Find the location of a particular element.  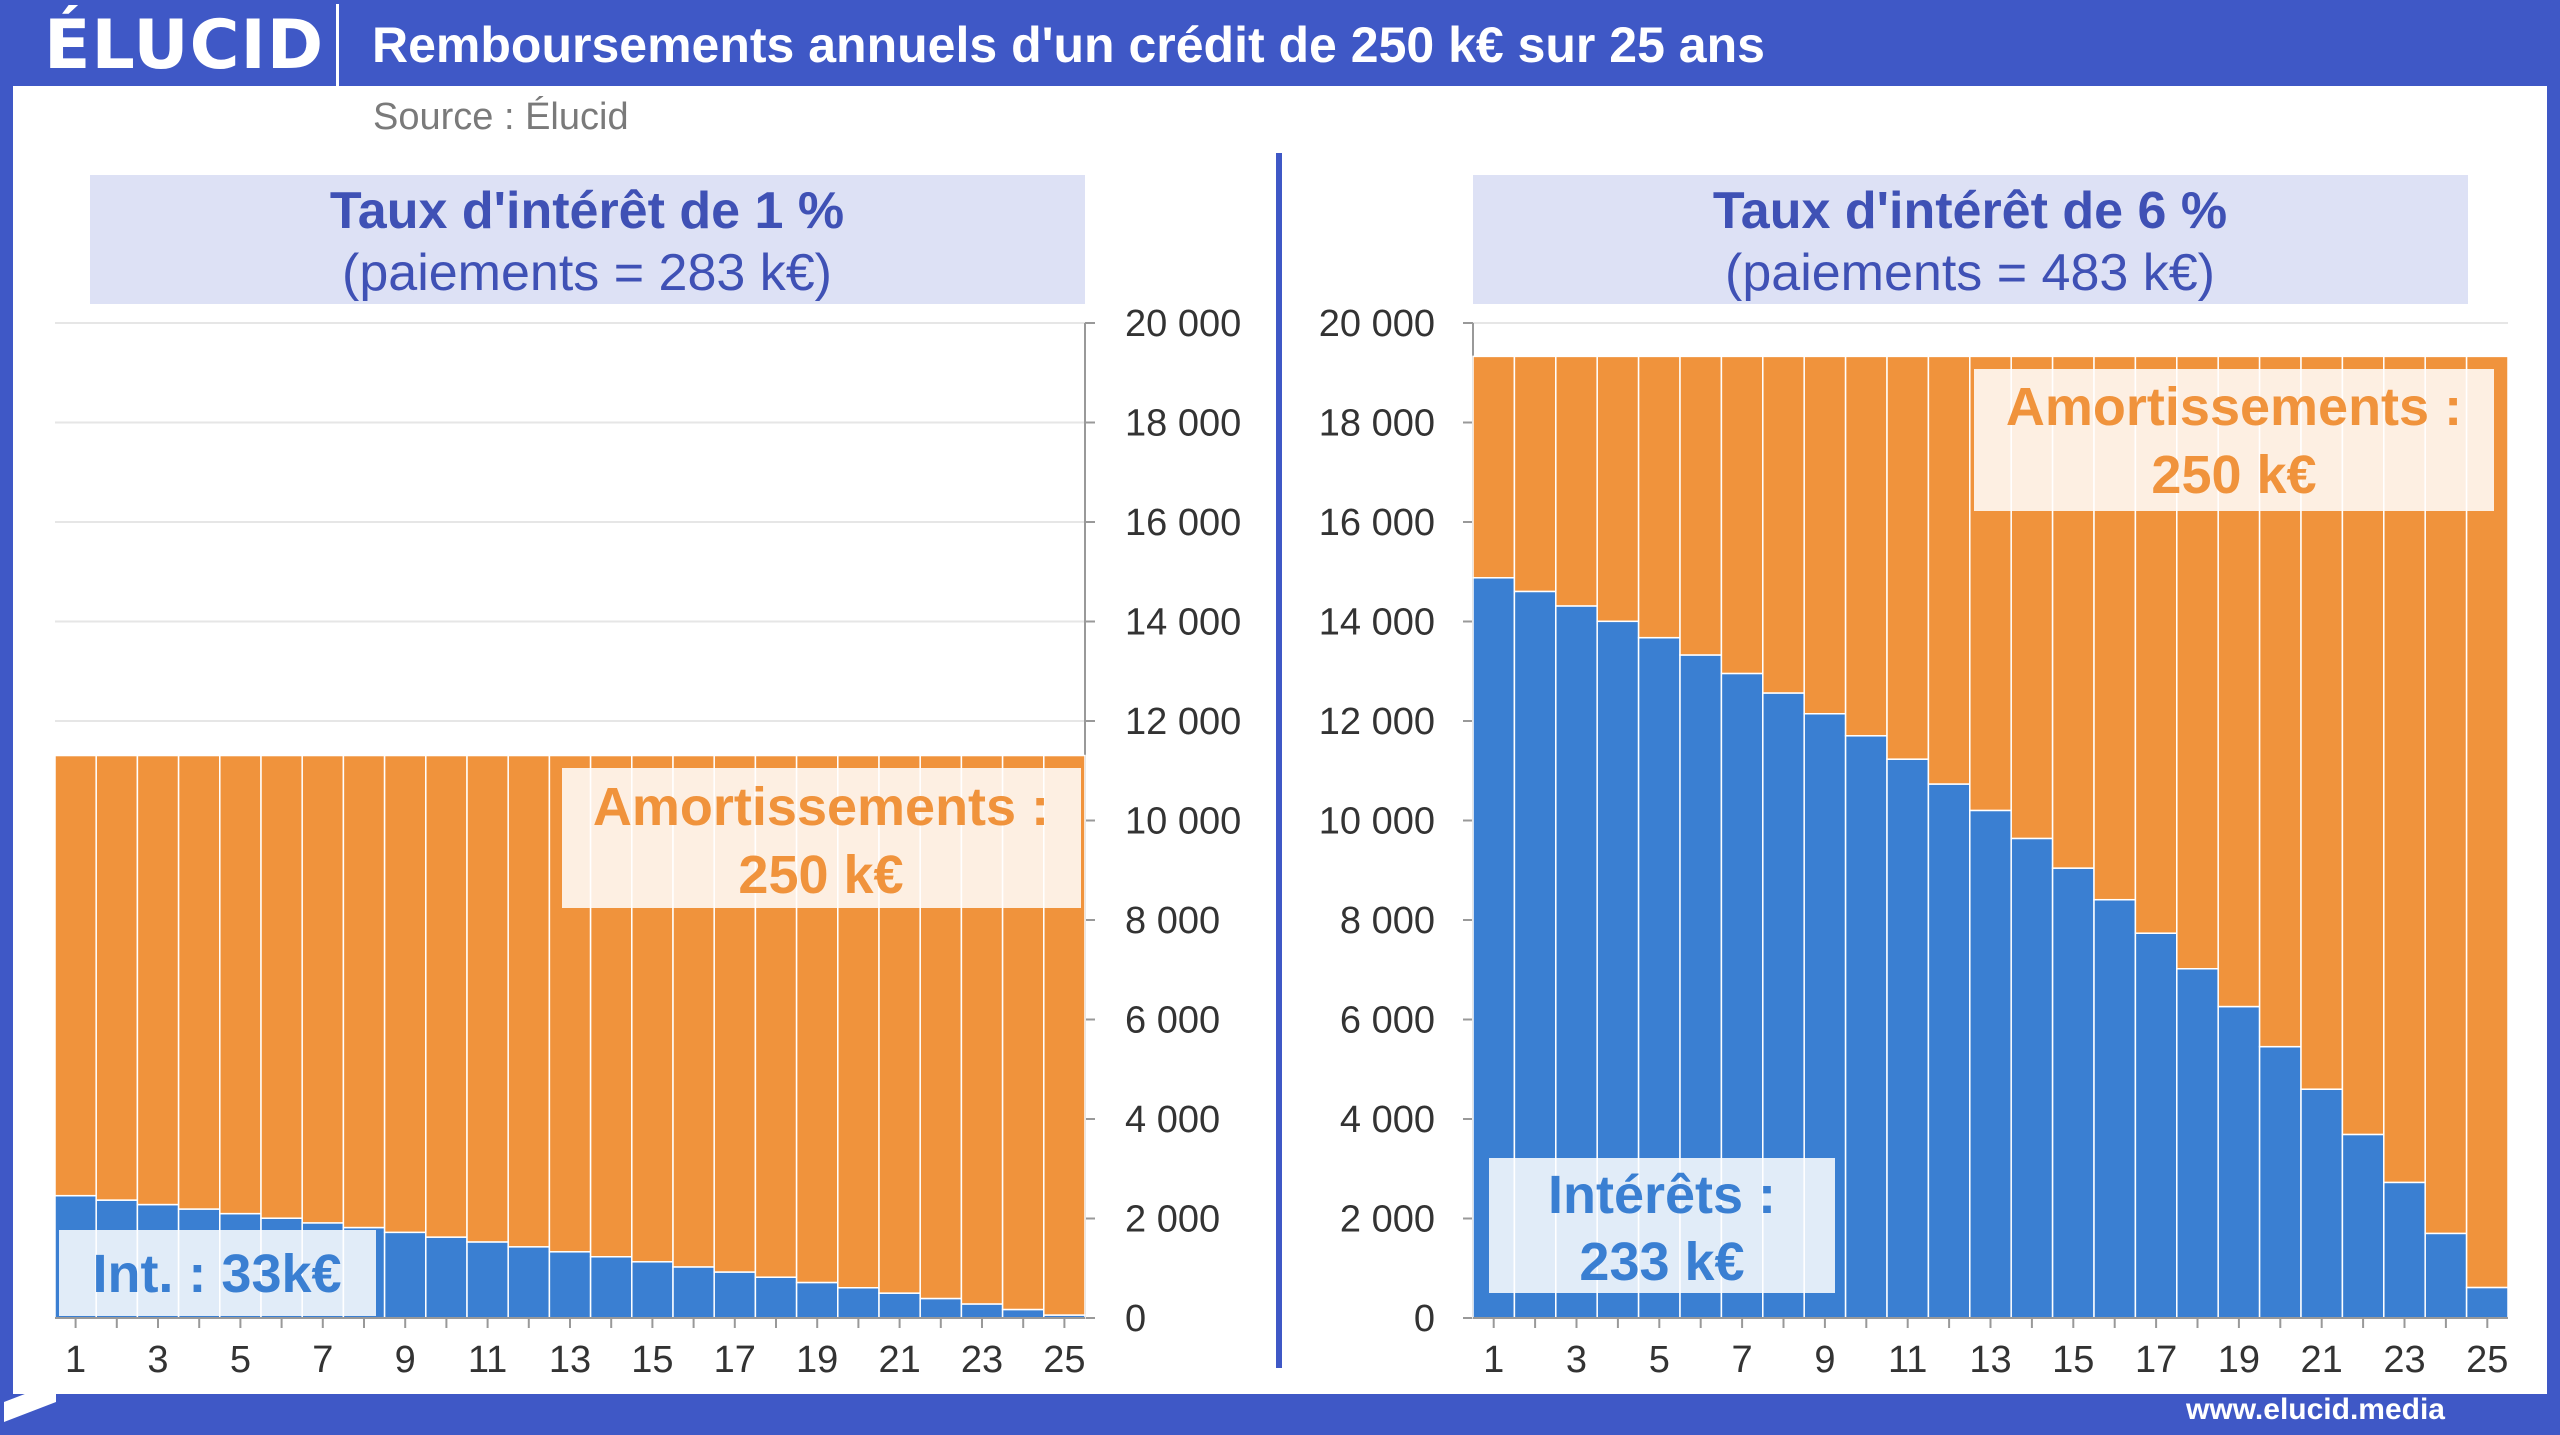

right-title-box is located at coordinates (1970, 239).